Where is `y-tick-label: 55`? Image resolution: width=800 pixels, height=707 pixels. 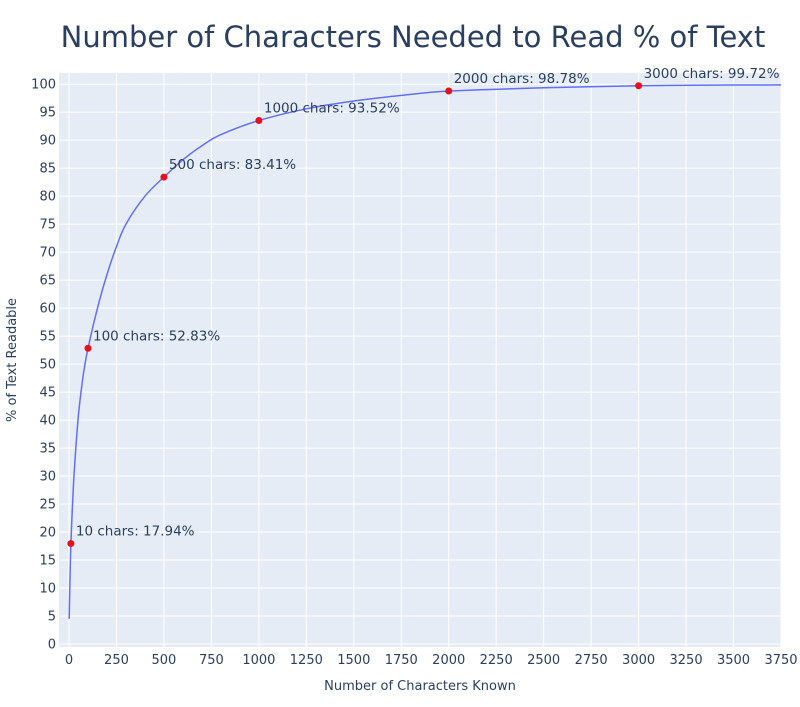 y-tick-label: 55 is located at coordinates (47, 337).